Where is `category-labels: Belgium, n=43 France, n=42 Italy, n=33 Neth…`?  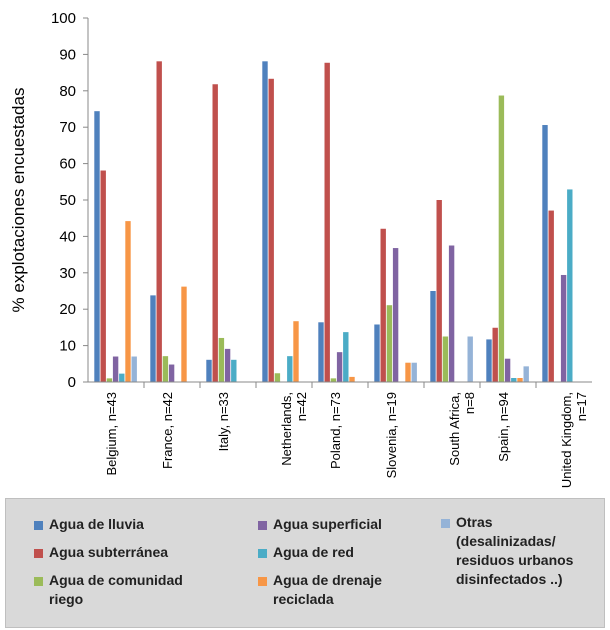
category-labels: Belgium, n=43 France, n=42 Italy, n=33 Neth… is located at coordinates (346, 435).